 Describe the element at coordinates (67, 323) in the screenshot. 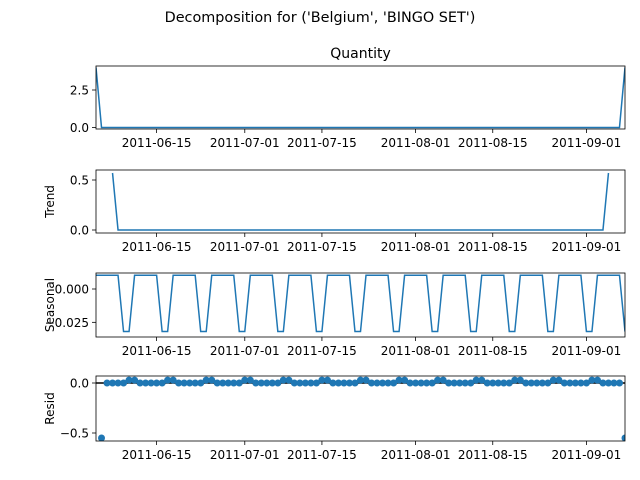

I see `y-tick-label: −0.025` at that location.